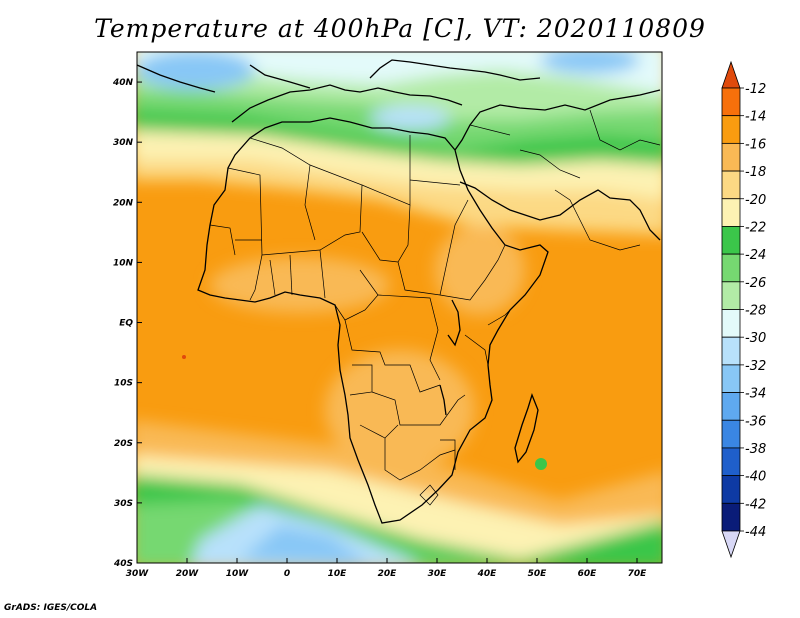 The image size is (800, 618). Describe the element at coordinates (123, 143) in the screenshot. I see `lat-tick-label: 30N` at that location.